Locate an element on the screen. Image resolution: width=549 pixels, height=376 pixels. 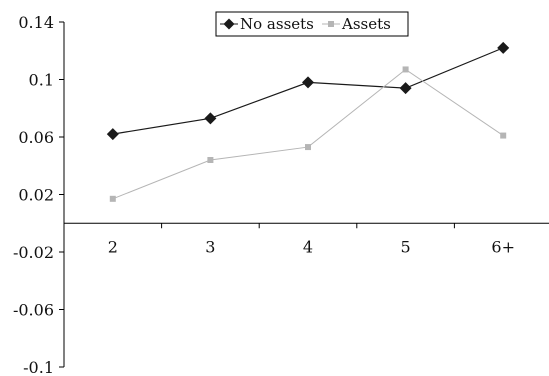
legend-item-assets: Assets is located at coordinates (356, 24).